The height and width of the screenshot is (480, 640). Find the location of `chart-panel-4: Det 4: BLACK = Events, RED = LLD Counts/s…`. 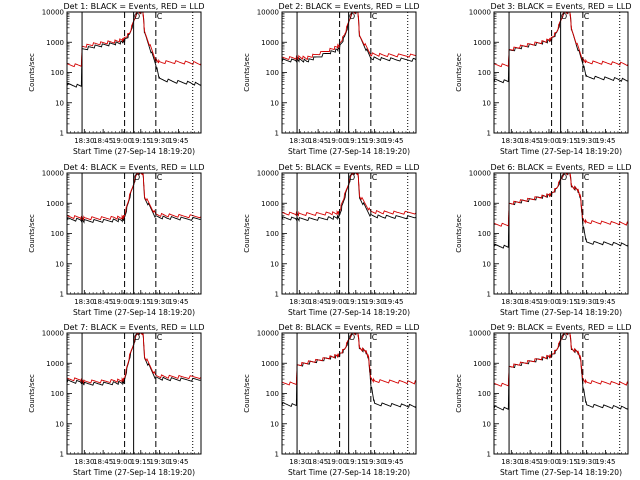

chart-panel-4: Det 4: BLACK = Events, RED = LLD Counts/s… is located at coordinates (116, 240).